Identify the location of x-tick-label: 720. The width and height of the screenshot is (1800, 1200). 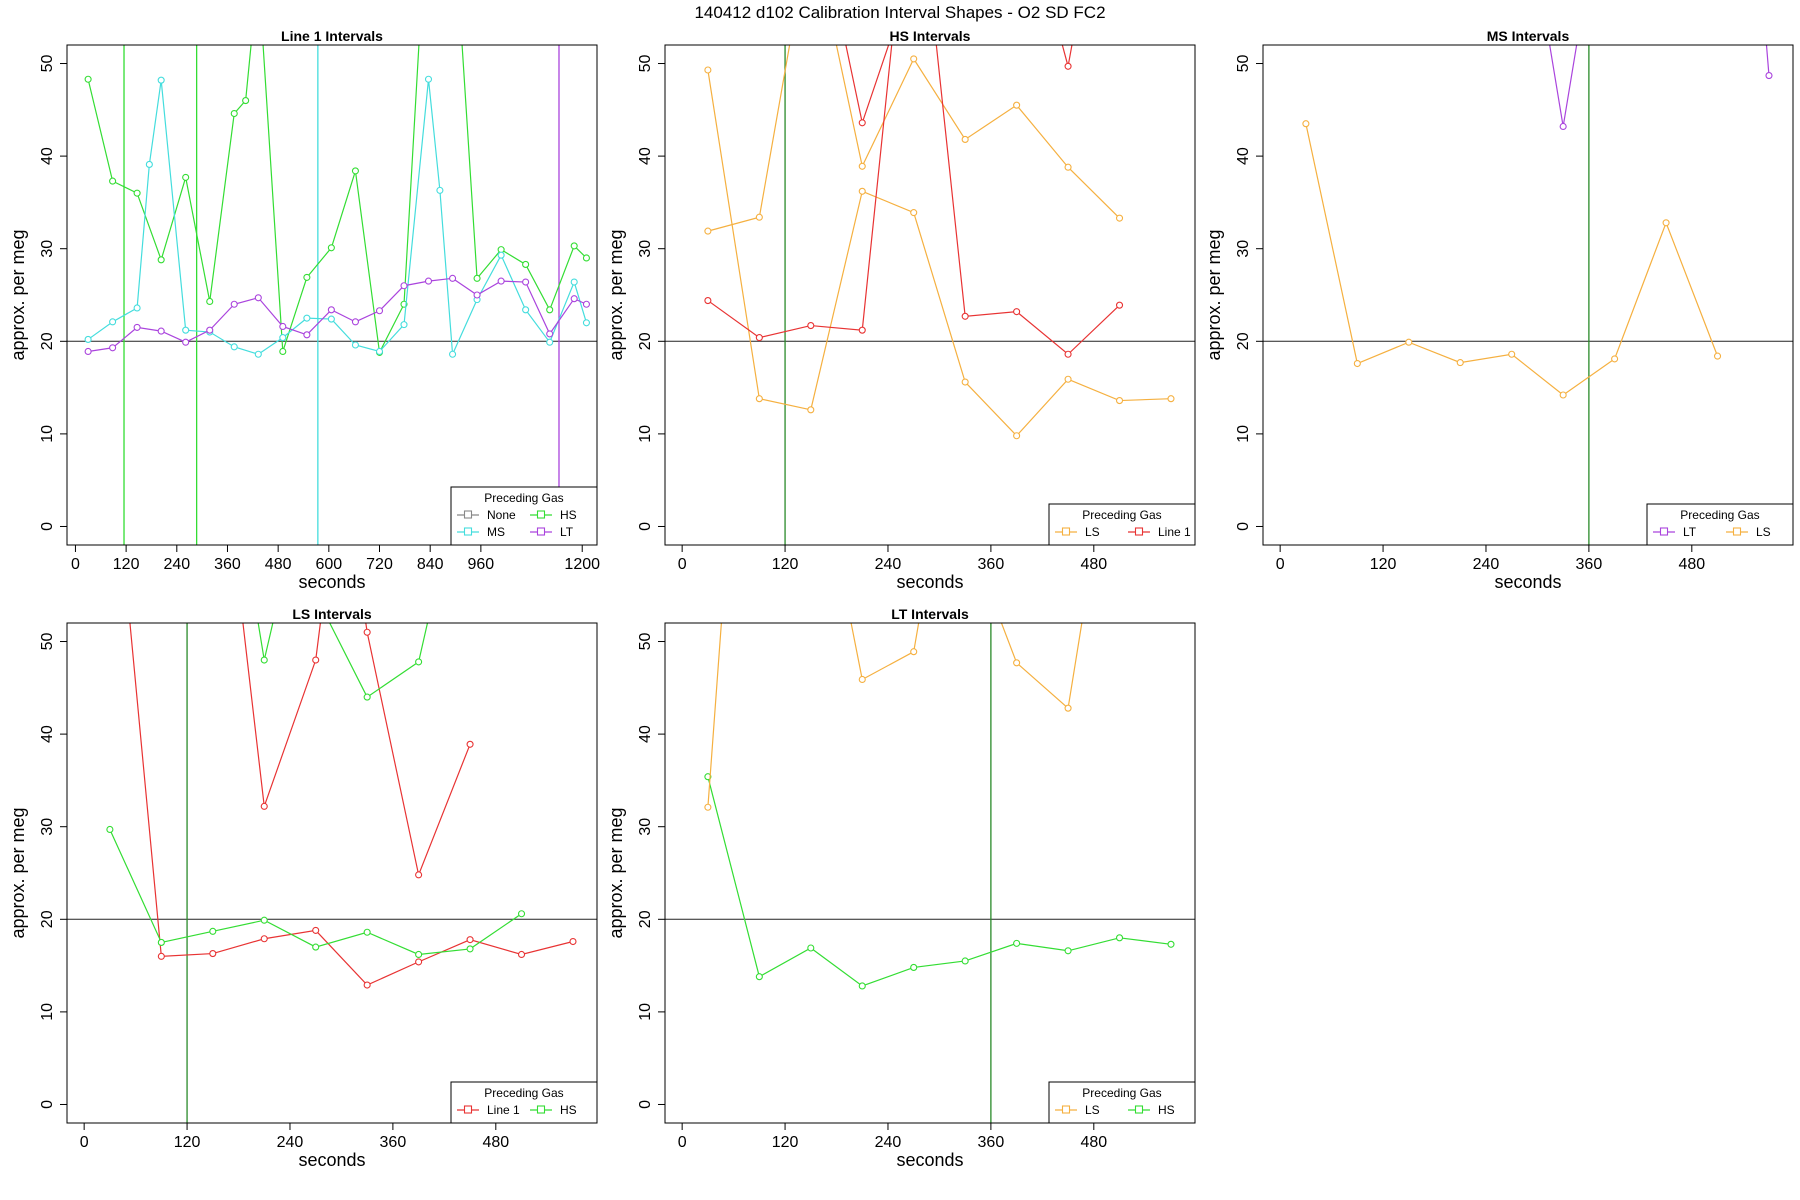
(379, 564).